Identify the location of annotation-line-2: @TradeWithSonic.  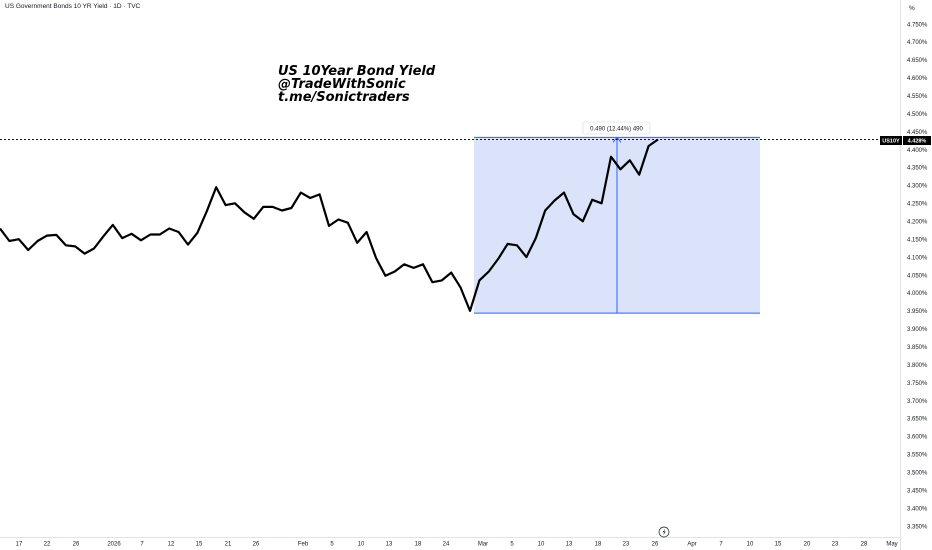
(342, 84).